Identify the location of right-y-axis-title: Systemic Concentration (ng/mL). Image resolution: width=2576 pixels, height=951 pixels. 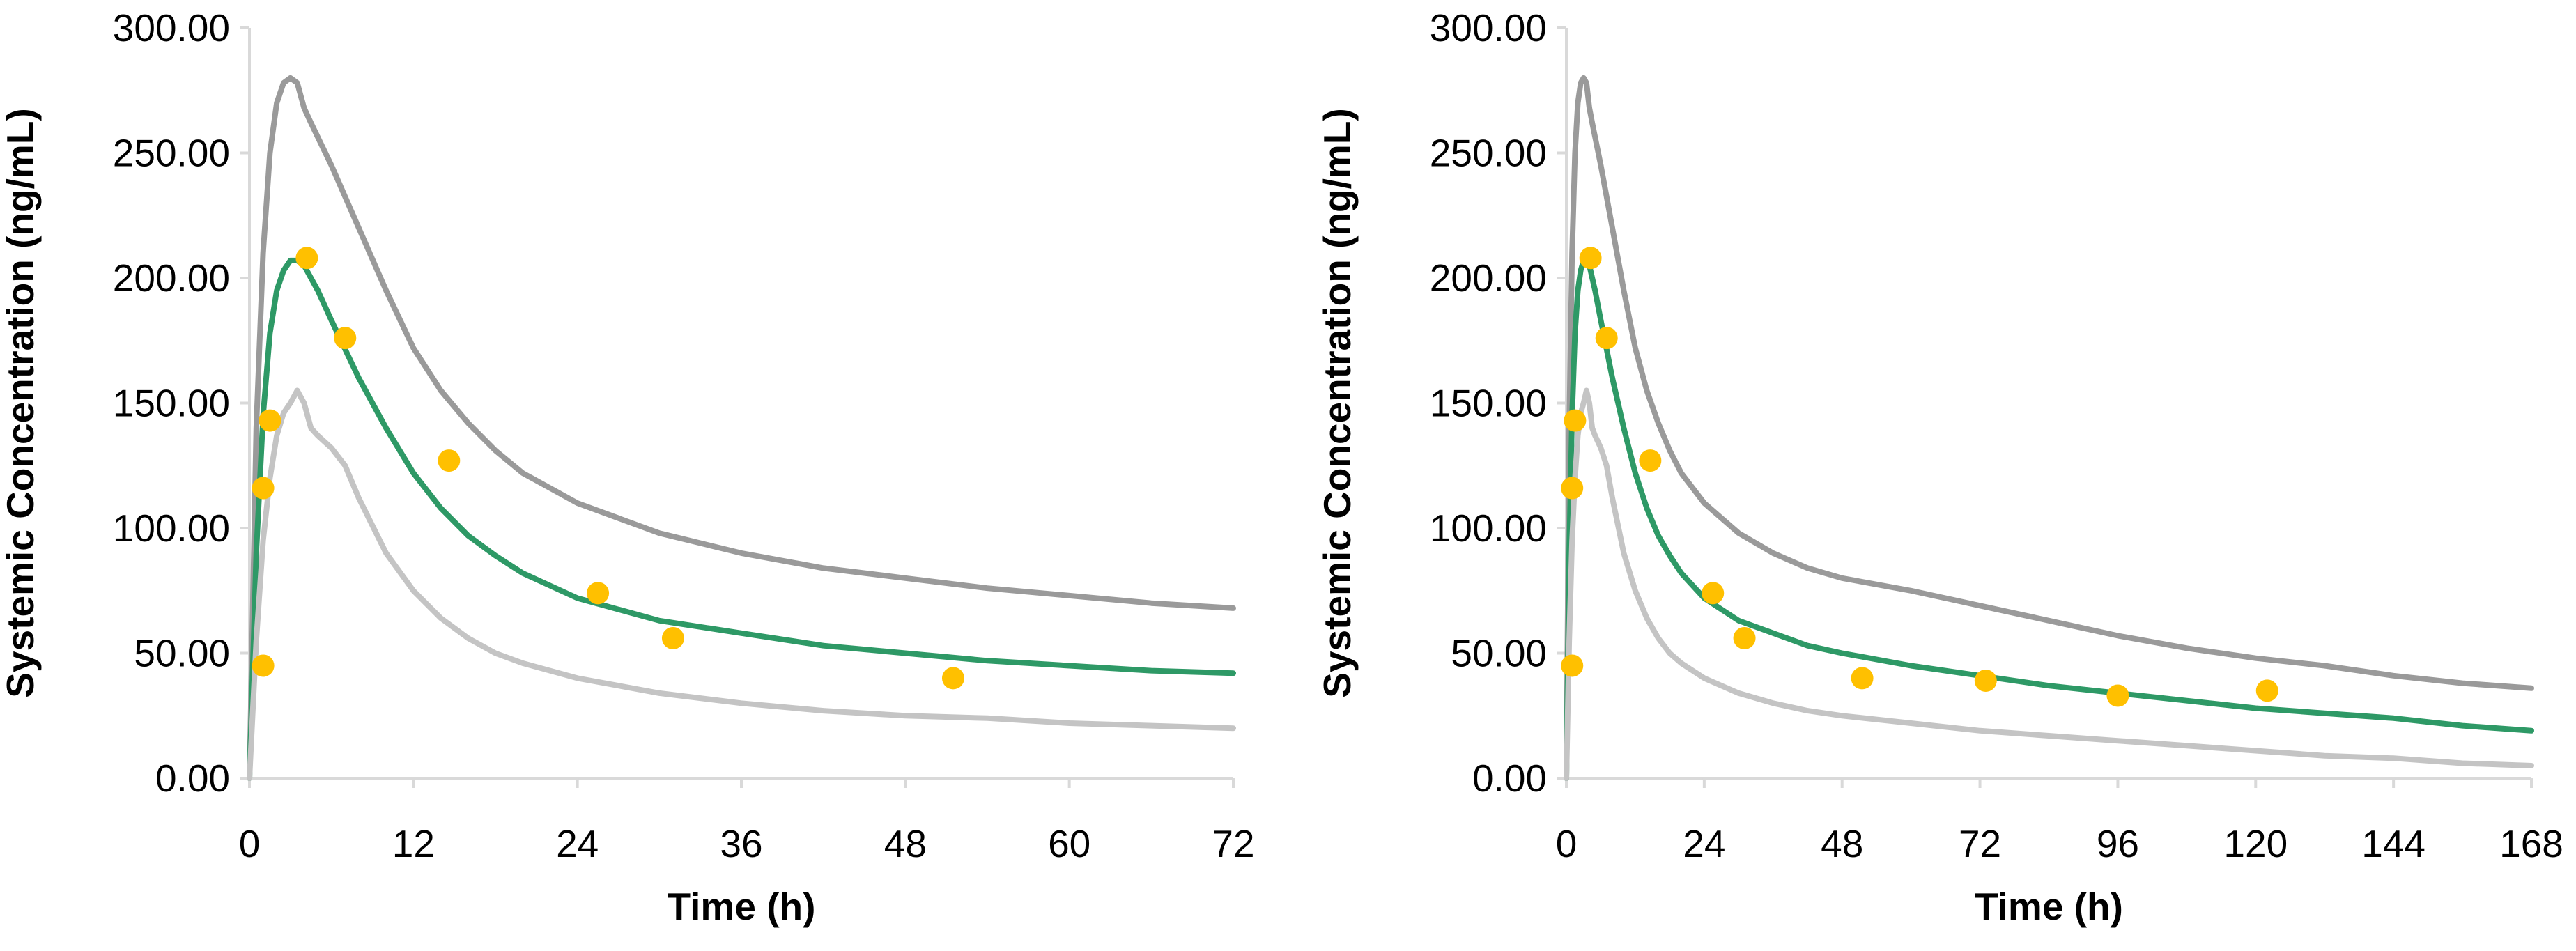
(1337, 402).